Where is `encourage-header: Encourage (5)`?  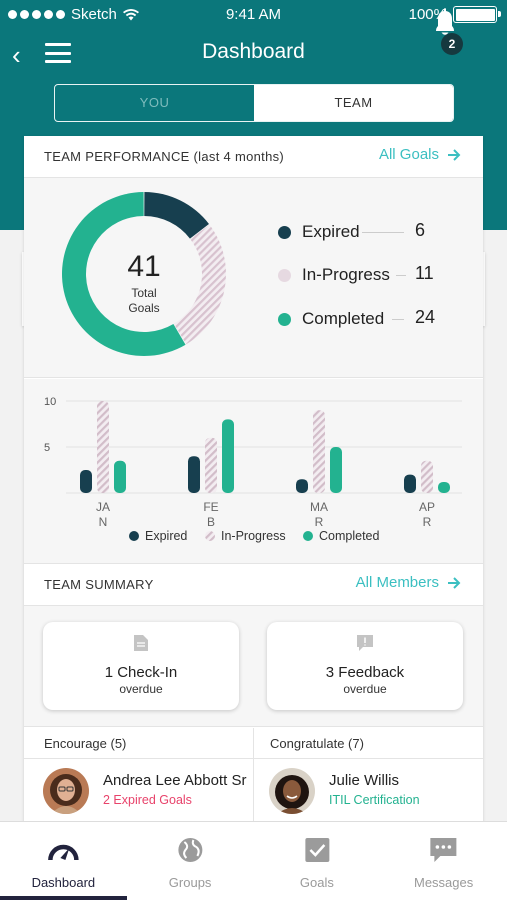 encourage-header: Encourage (5) is located at coordinates (85, 743).